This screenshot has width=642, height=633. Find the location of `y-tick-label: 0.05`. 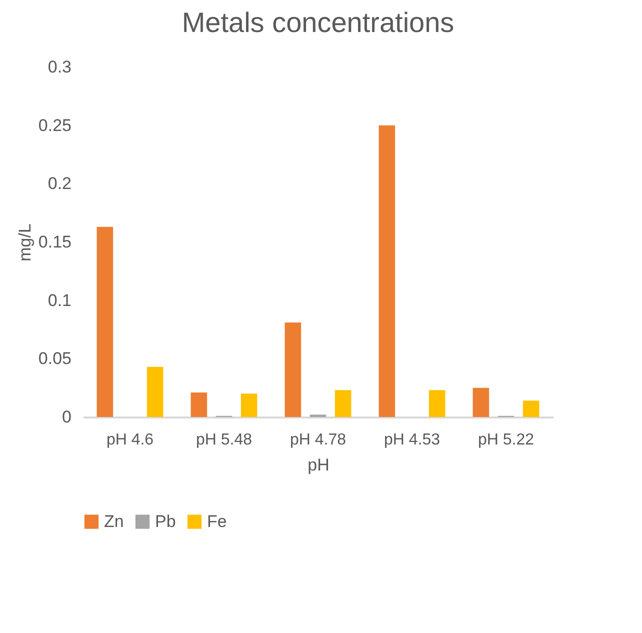

y-tick-label: 0.05 is located at coordinates (55, 358).